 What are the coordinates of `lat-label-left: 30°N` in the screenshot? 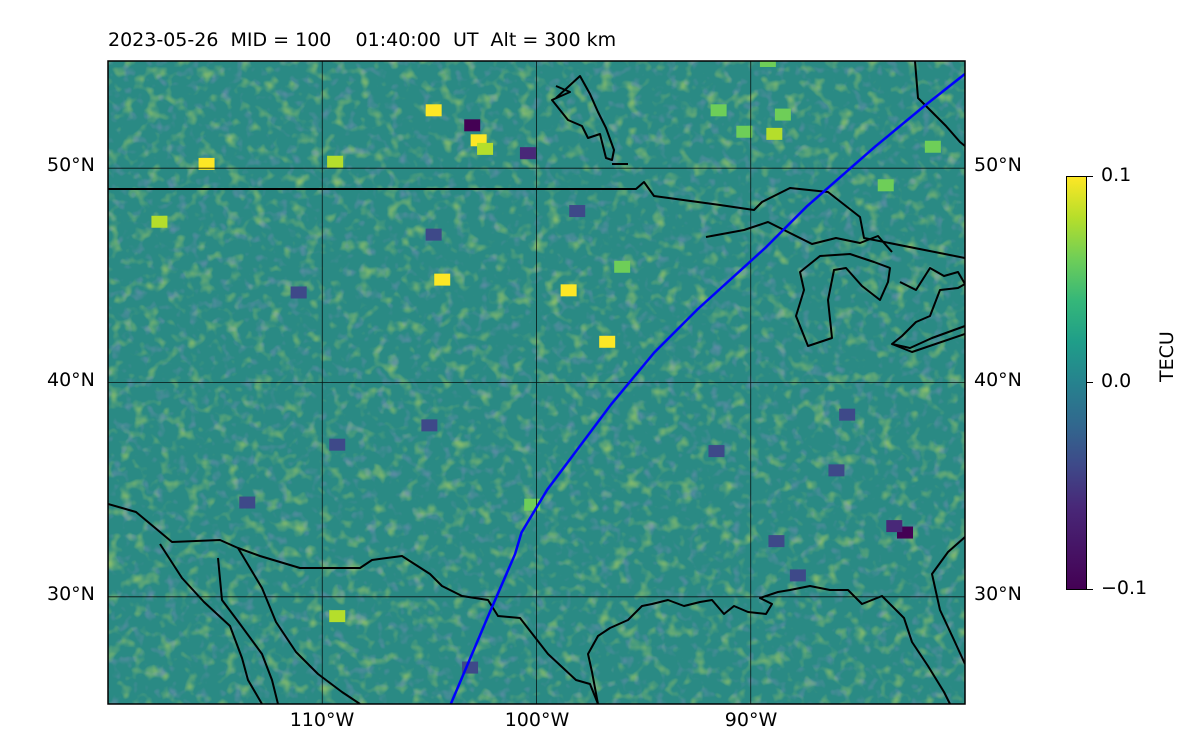 It's located at (71, 594).